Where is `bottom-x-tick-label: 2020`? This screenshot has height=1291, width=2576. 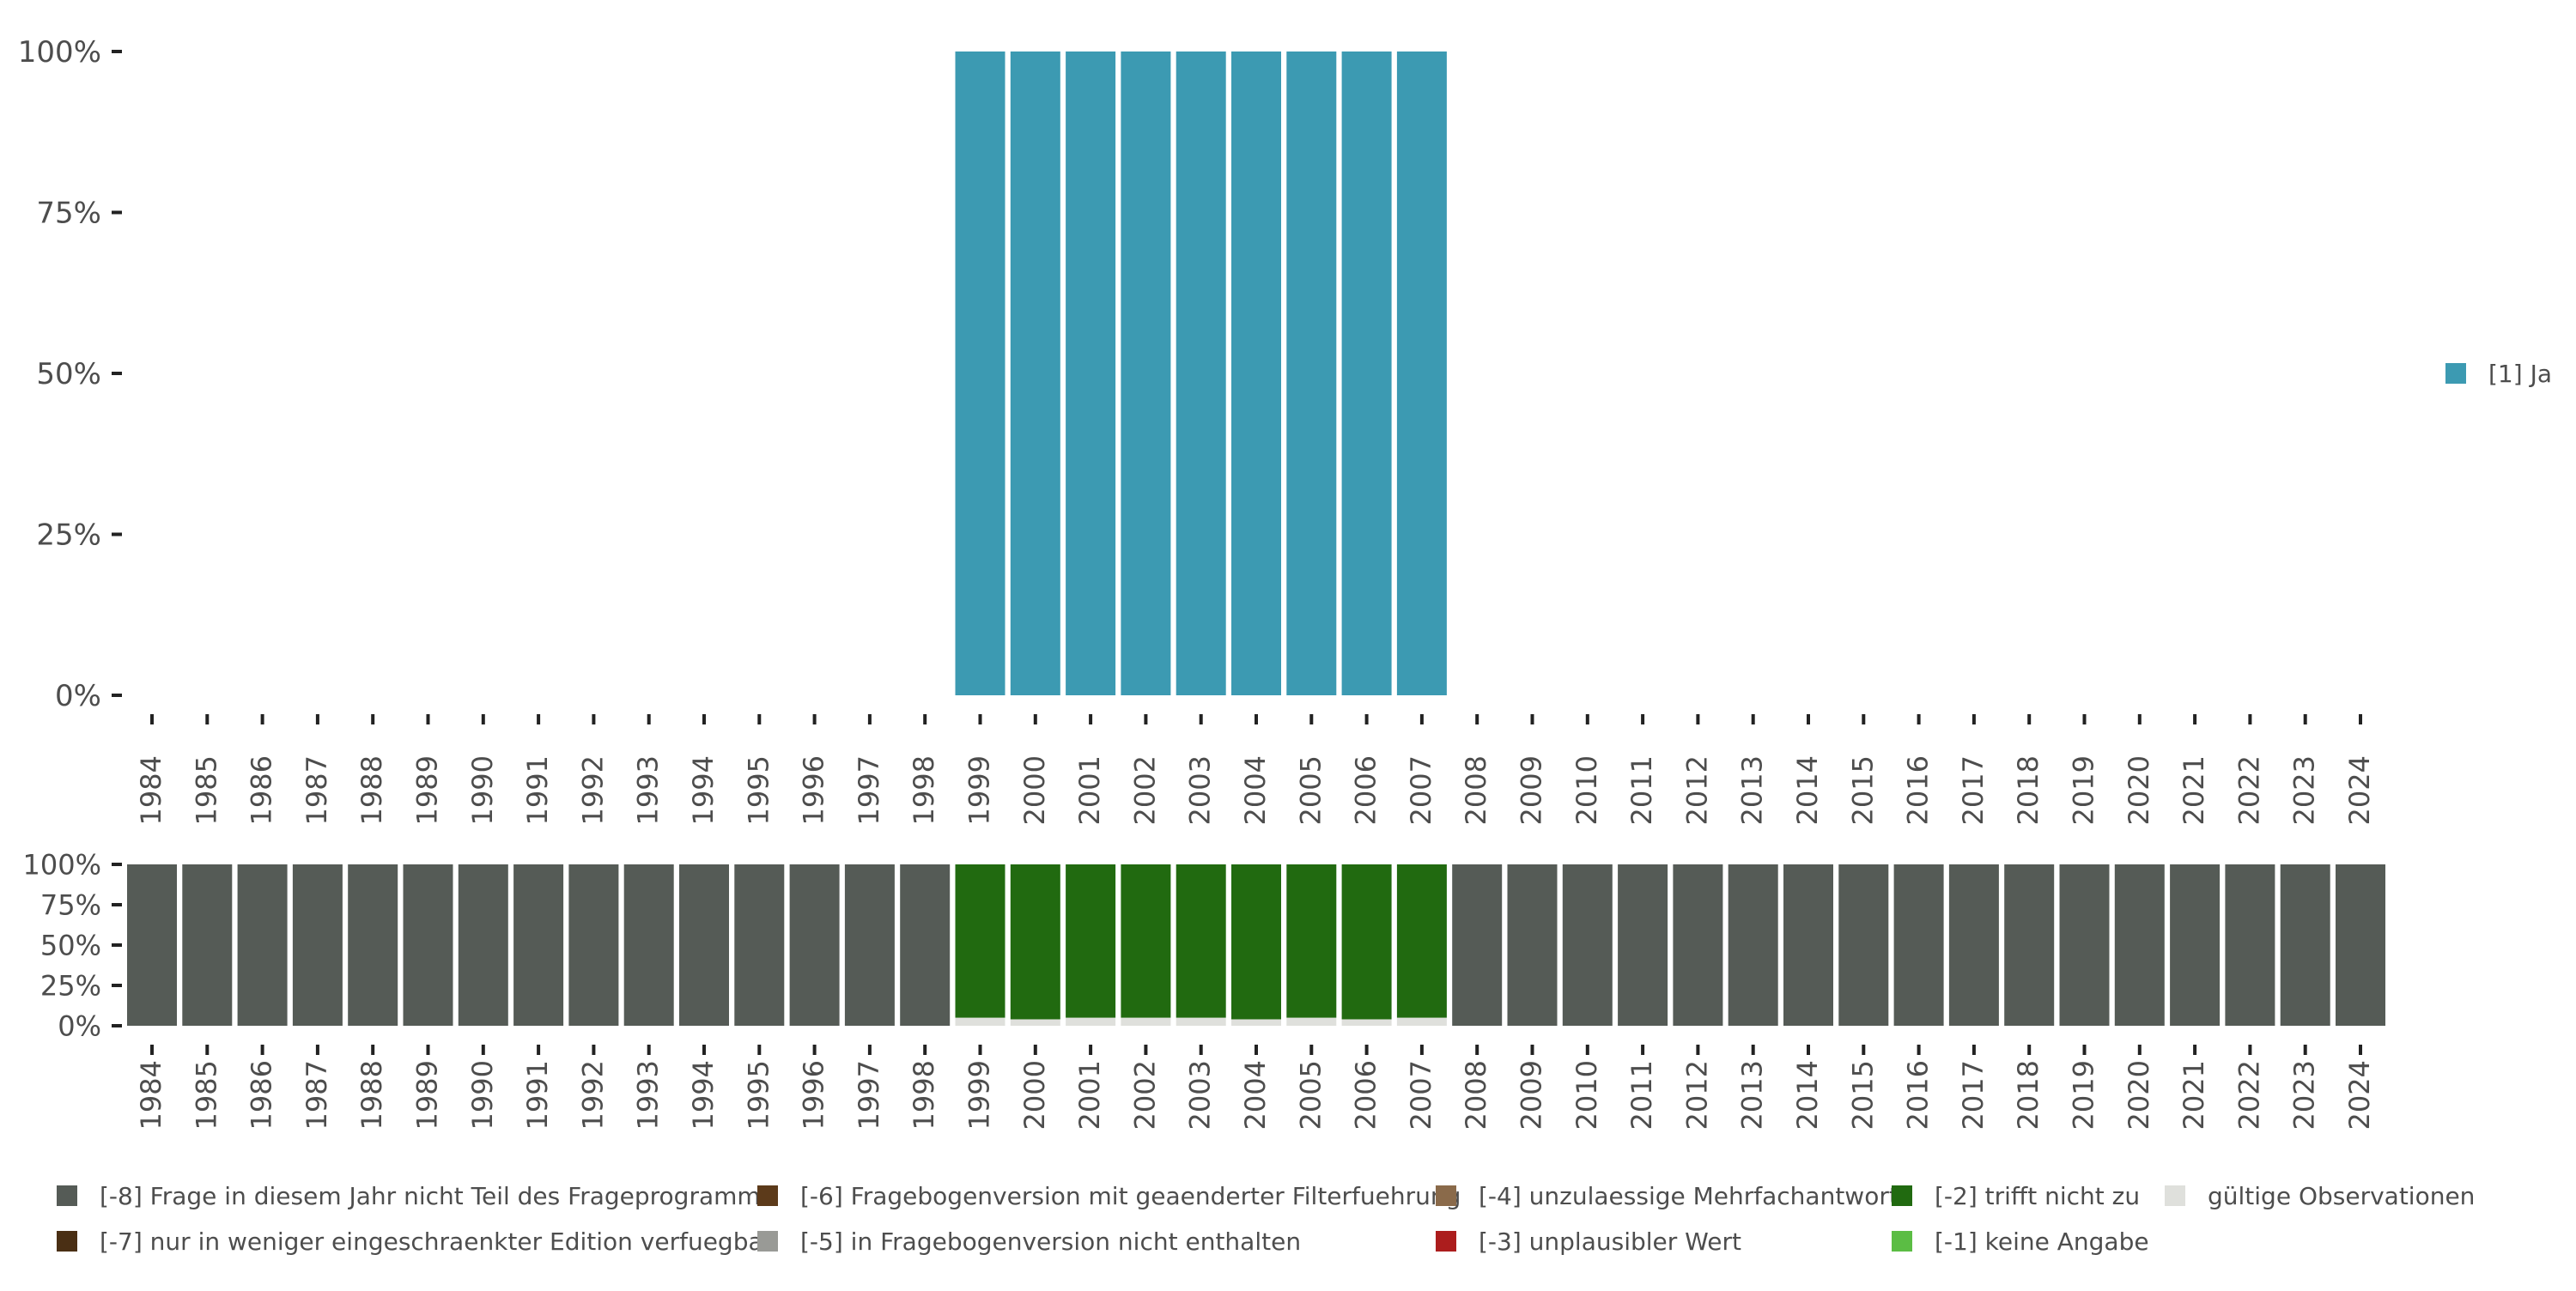 bottom-x-tick-label: 2020 is located at coordinates (2139, 1095).